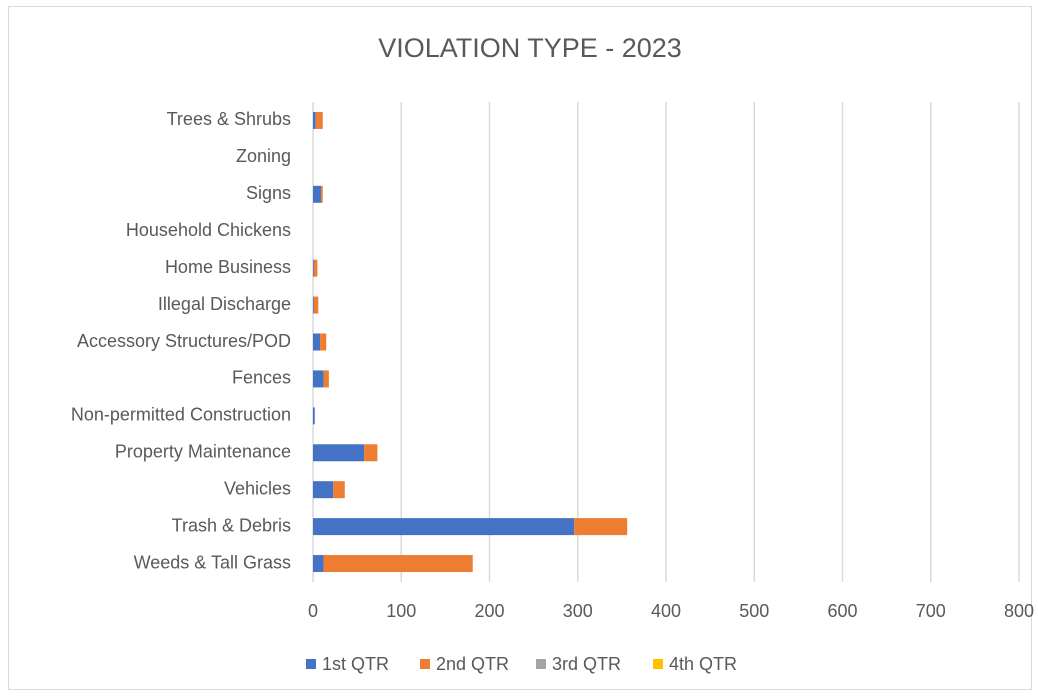  I want to click on x-tick-label: 600, so click(842, 611).